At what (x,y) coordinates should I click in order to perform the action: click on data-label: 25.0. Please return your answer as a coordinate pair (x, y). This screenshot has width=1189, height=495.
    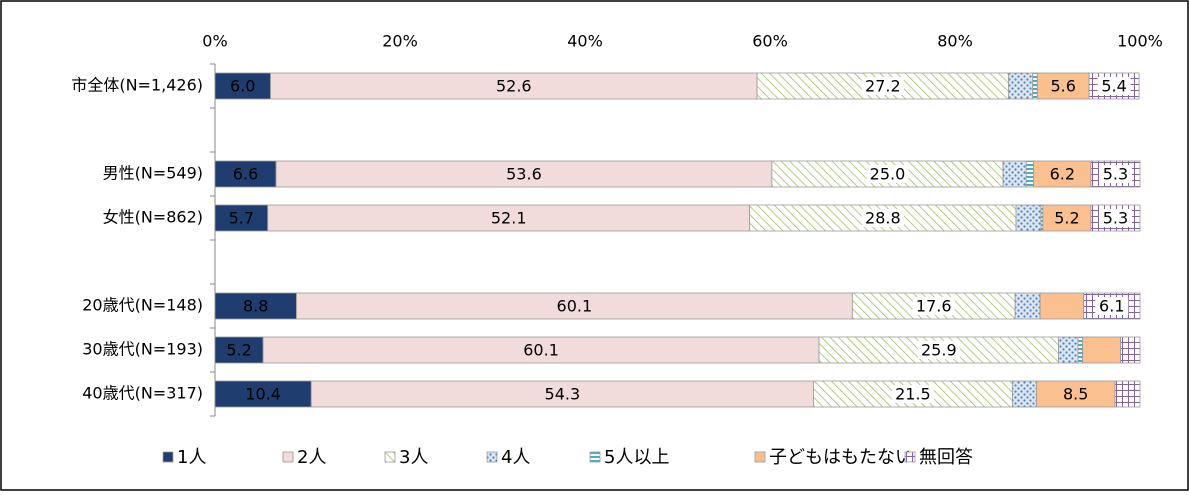
    Looking at the image, I should click on (888, 174).